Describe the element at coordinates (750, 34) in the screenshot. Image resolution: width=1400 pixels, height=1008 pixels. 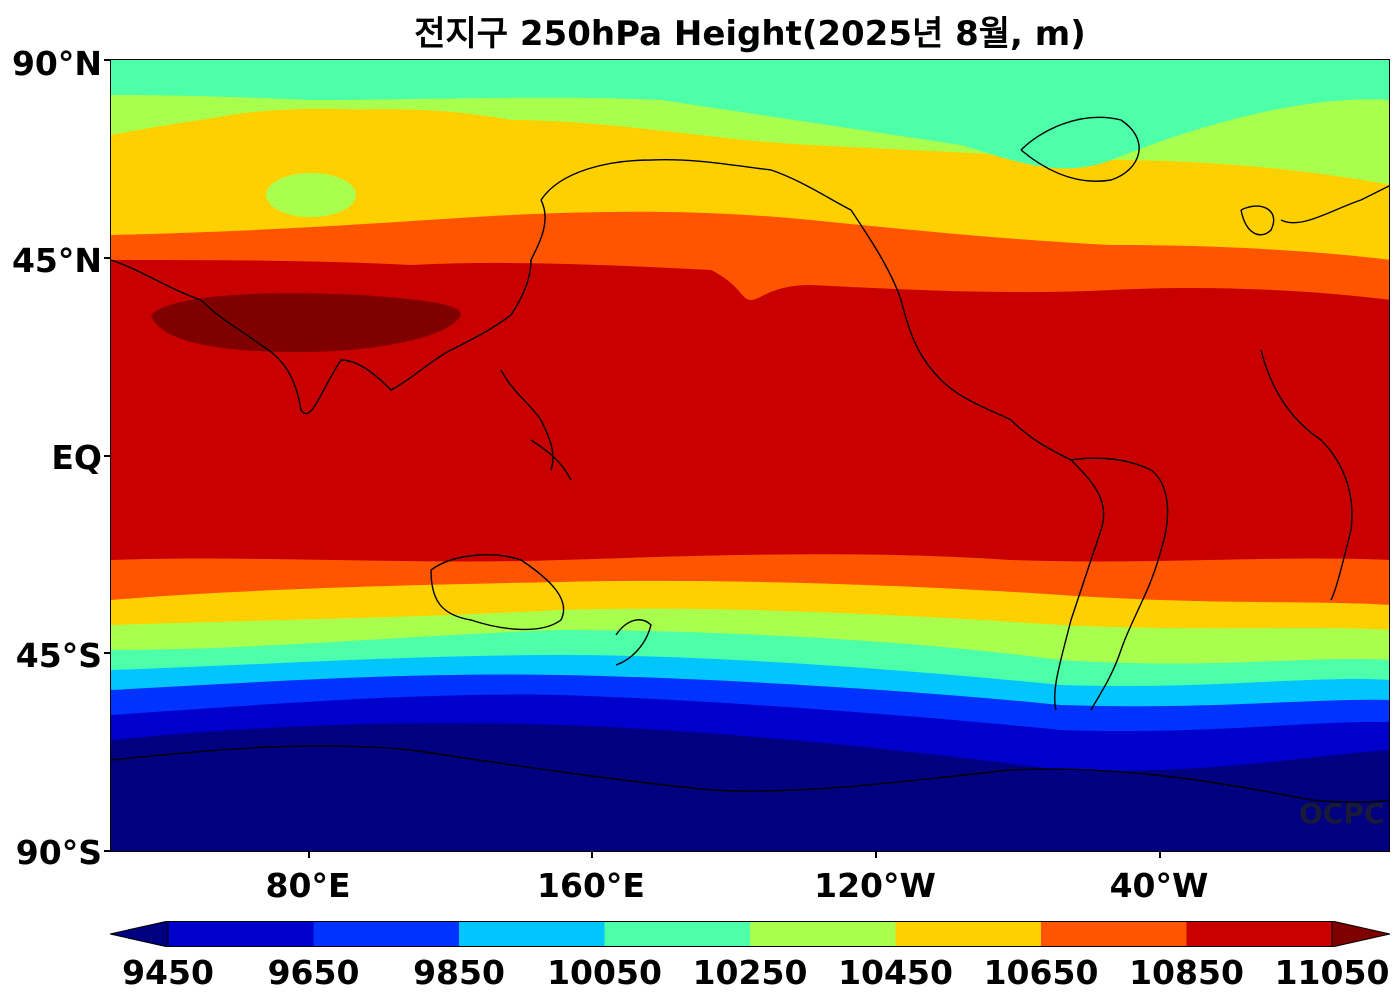
I see `chart-title: 전지구 250hPa Height(2025년 8월, m)` at that location.